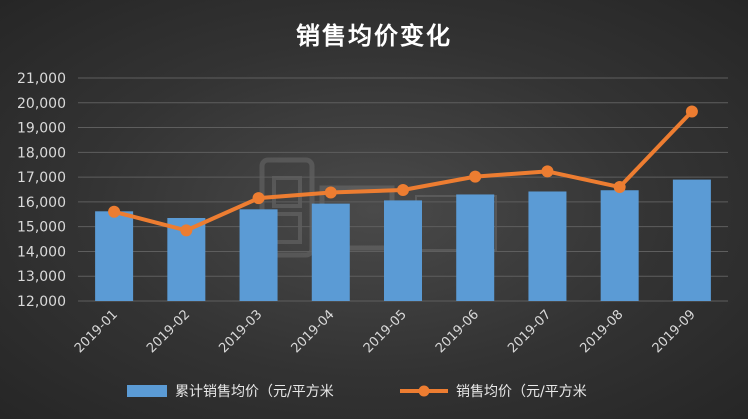 This screenshot has width=748, height=419. I want to click on x-tick-label: 2019-07, so click(529, 331).